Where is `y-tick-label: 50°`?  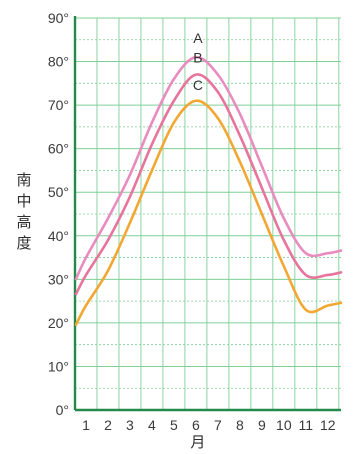 y-tick-label: 50° is located at coordinates (58, 192).